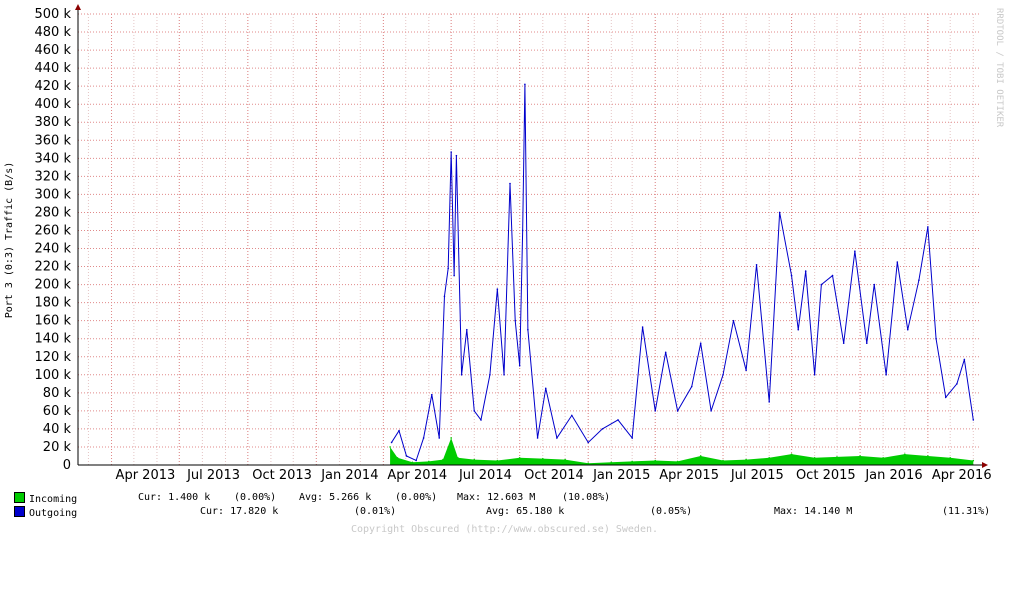 The height and width of the screenshot is (594, 1009). Describe the element at coordinates (57, 429) in the screenshot. I see `y-tick-label: 40 k` at that location.